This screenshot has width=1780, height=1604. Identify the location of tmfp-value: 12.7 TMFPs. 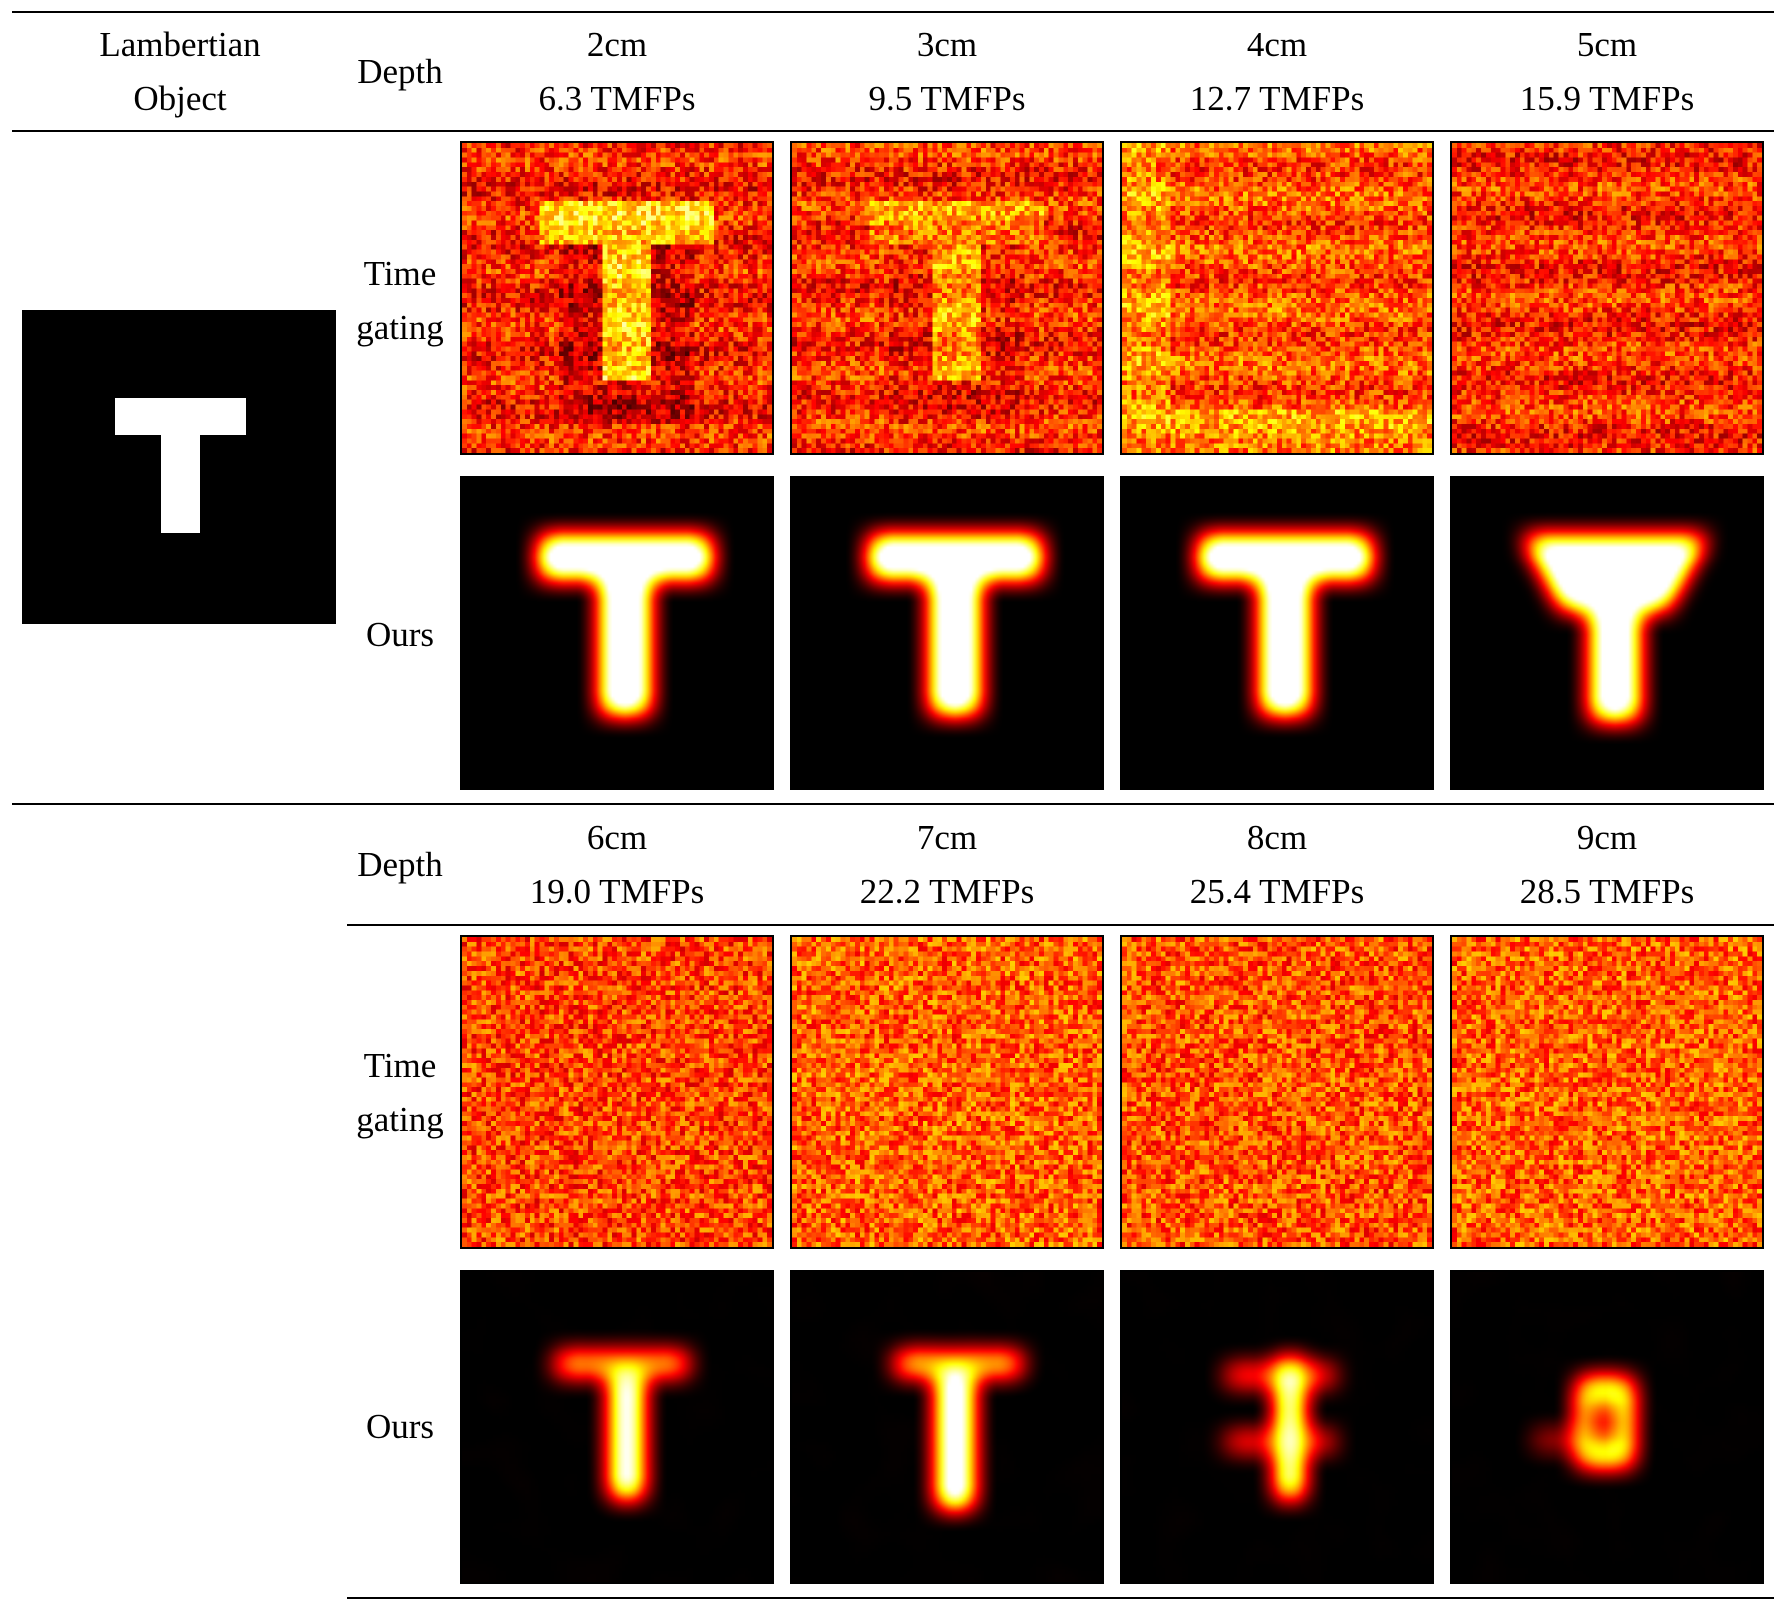
(1277, 98).